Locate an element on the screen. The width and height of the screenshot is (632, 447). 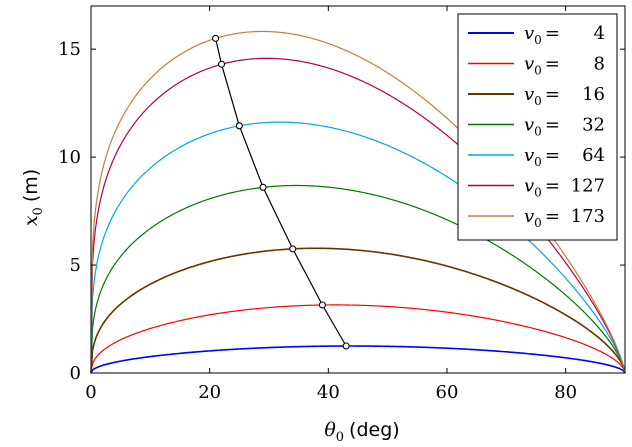
x-axis-unit: (deg) is located at coordinates (374, 430).